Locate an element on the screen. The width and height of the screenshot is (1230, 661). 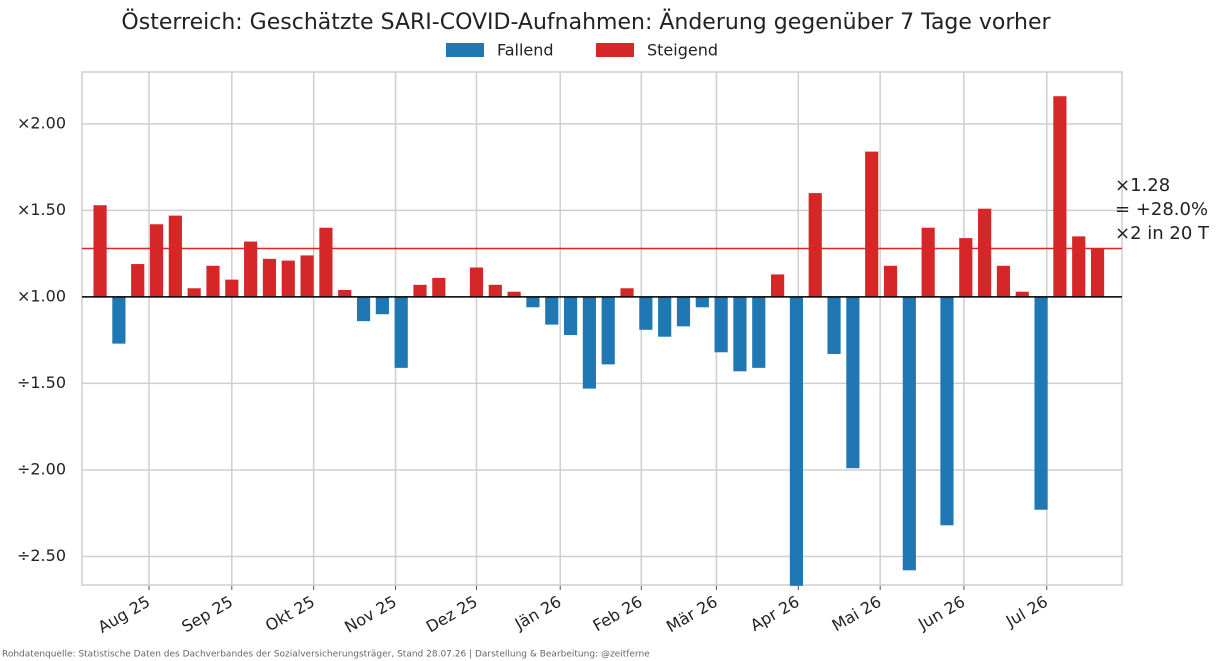
x-tick-label: Okt 25 is located at coordinates (290, 613).